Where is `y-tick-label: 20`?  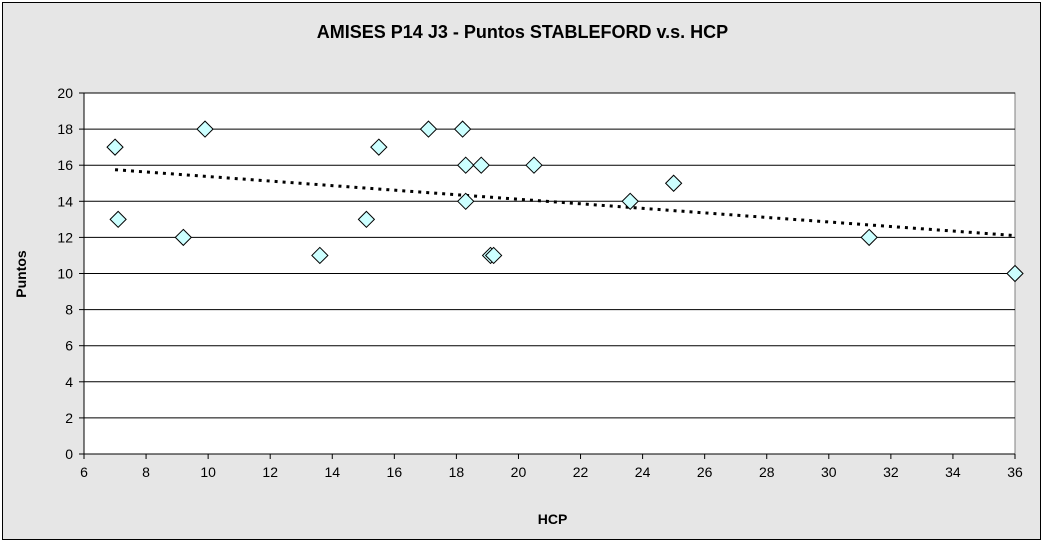
y-tick-label: 20 is located at coordinates (65, 93).